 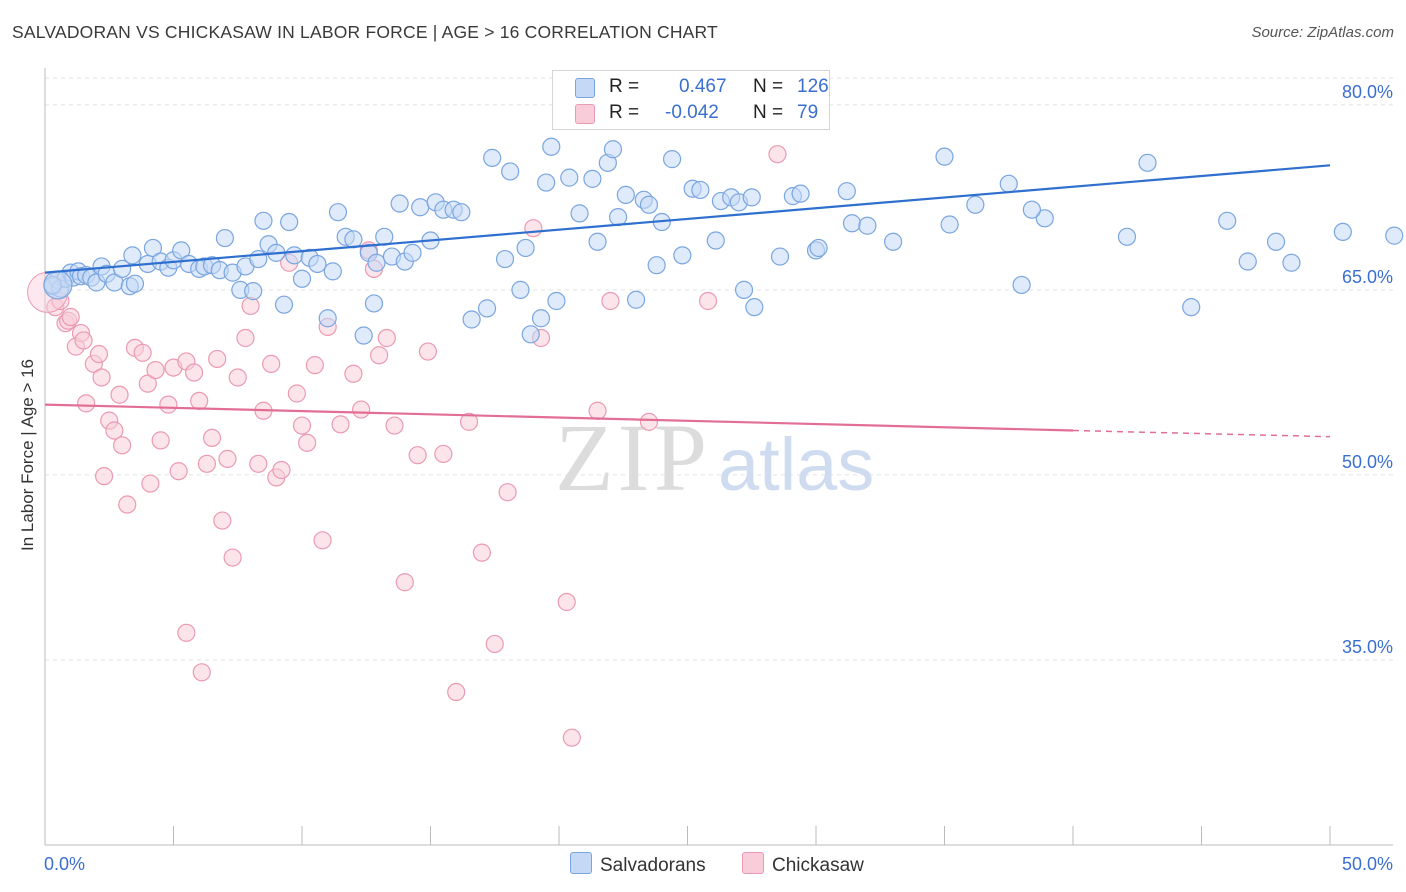 I want to click on legend-item-salvadorans: Salvadorans, so click(x=638, y=864).